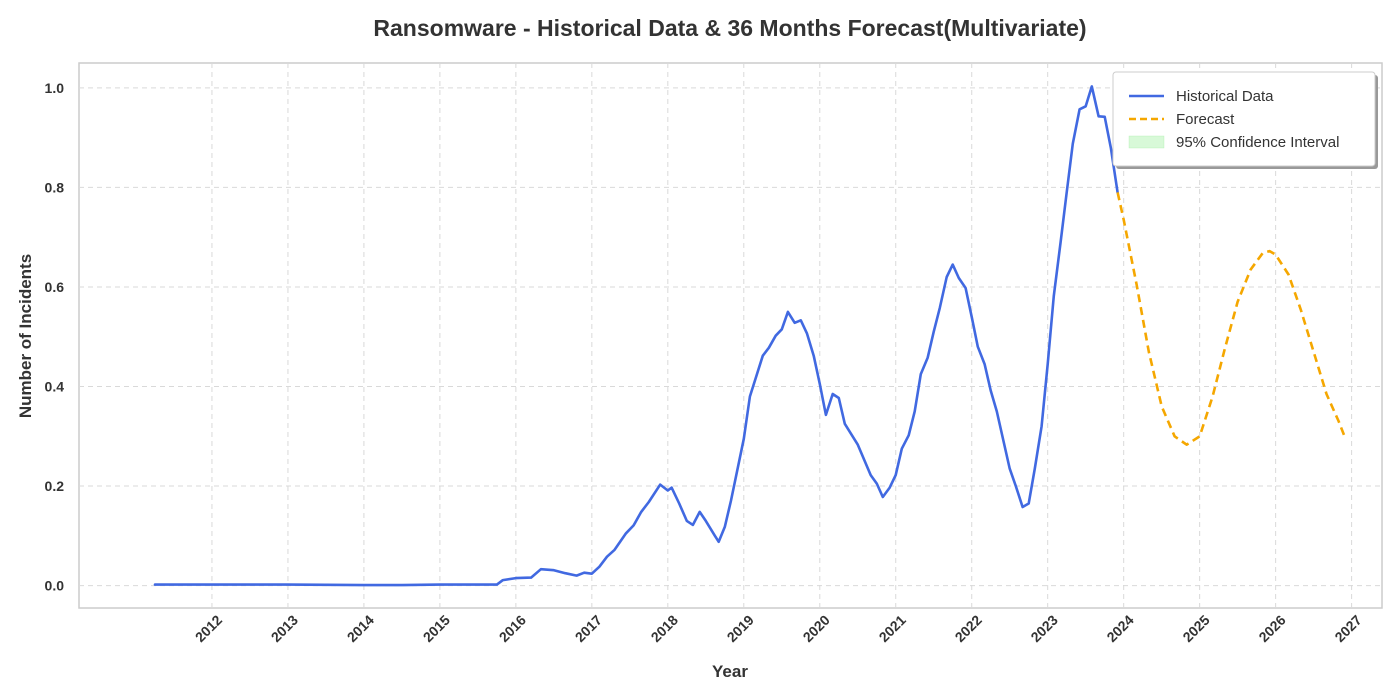 The height and width of the screenshot is (700, 1400). What do you see at coordinates (1205, 119) in the screenshot?
I see `legend-forecast-label: Forecast` at bounding box center [1205, 119].